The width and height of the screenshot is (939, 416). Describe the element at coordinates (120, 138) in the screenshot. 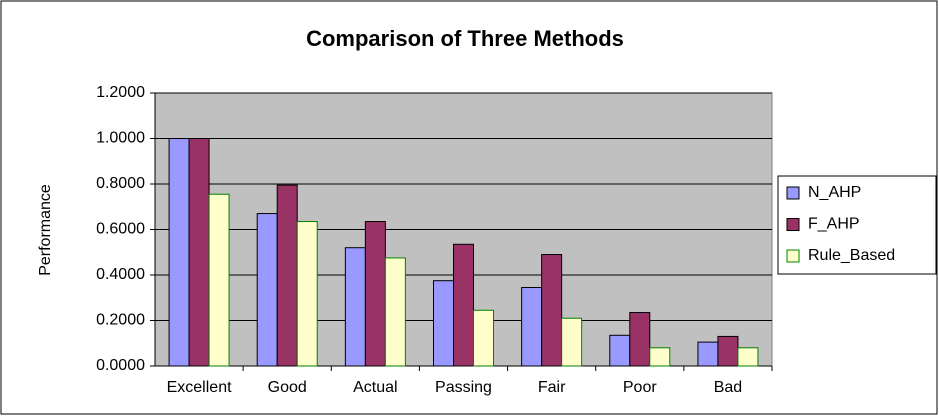

I see `y-tick-label: 1.0000` at that location.